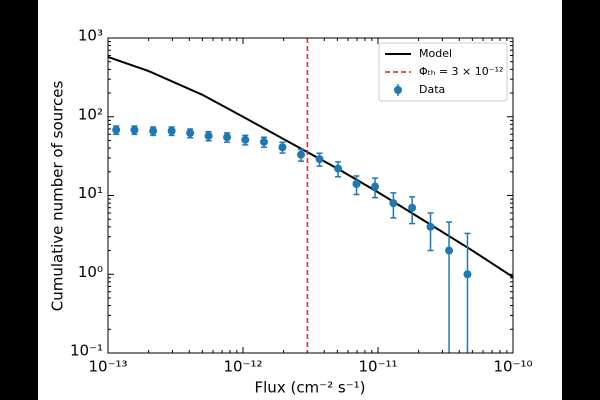  What do you see at coordinates (242, 367) in the screenshot?
I see `x-tick-label: 10⁻¹²` at bounding box center [242, 367].